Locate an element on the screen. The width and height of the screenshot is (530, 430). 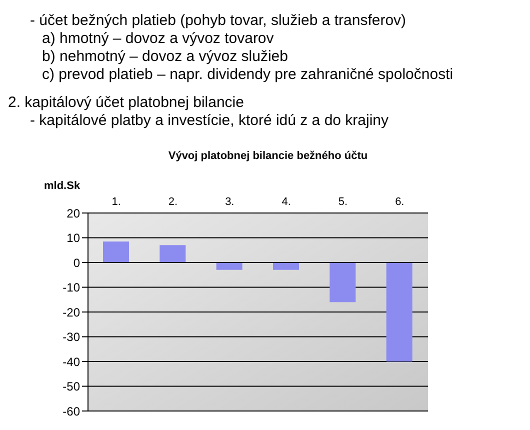
text: 2. kapitálový účet platobnej bilancie is located at coordinates (126, 103).